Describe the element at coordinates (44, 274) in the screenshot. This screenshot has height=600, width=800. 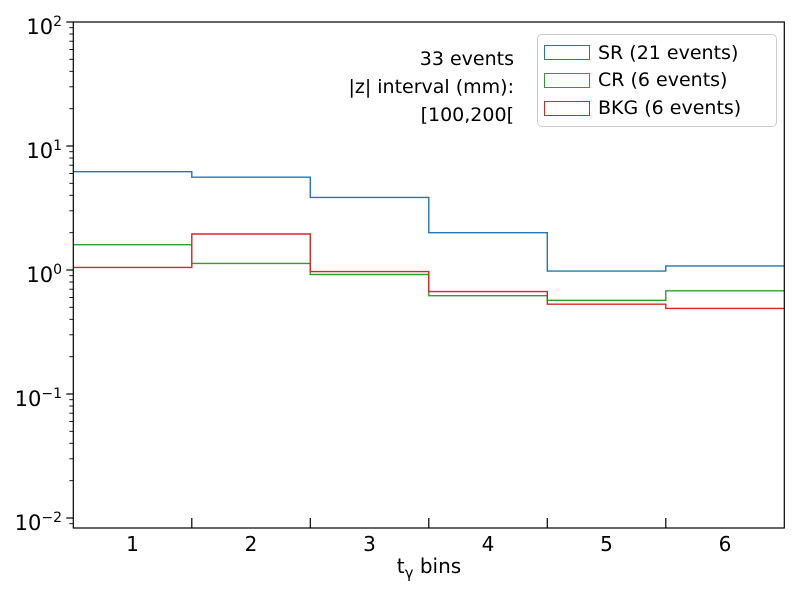
I see `y-tick-label: 10⁰` at that location.